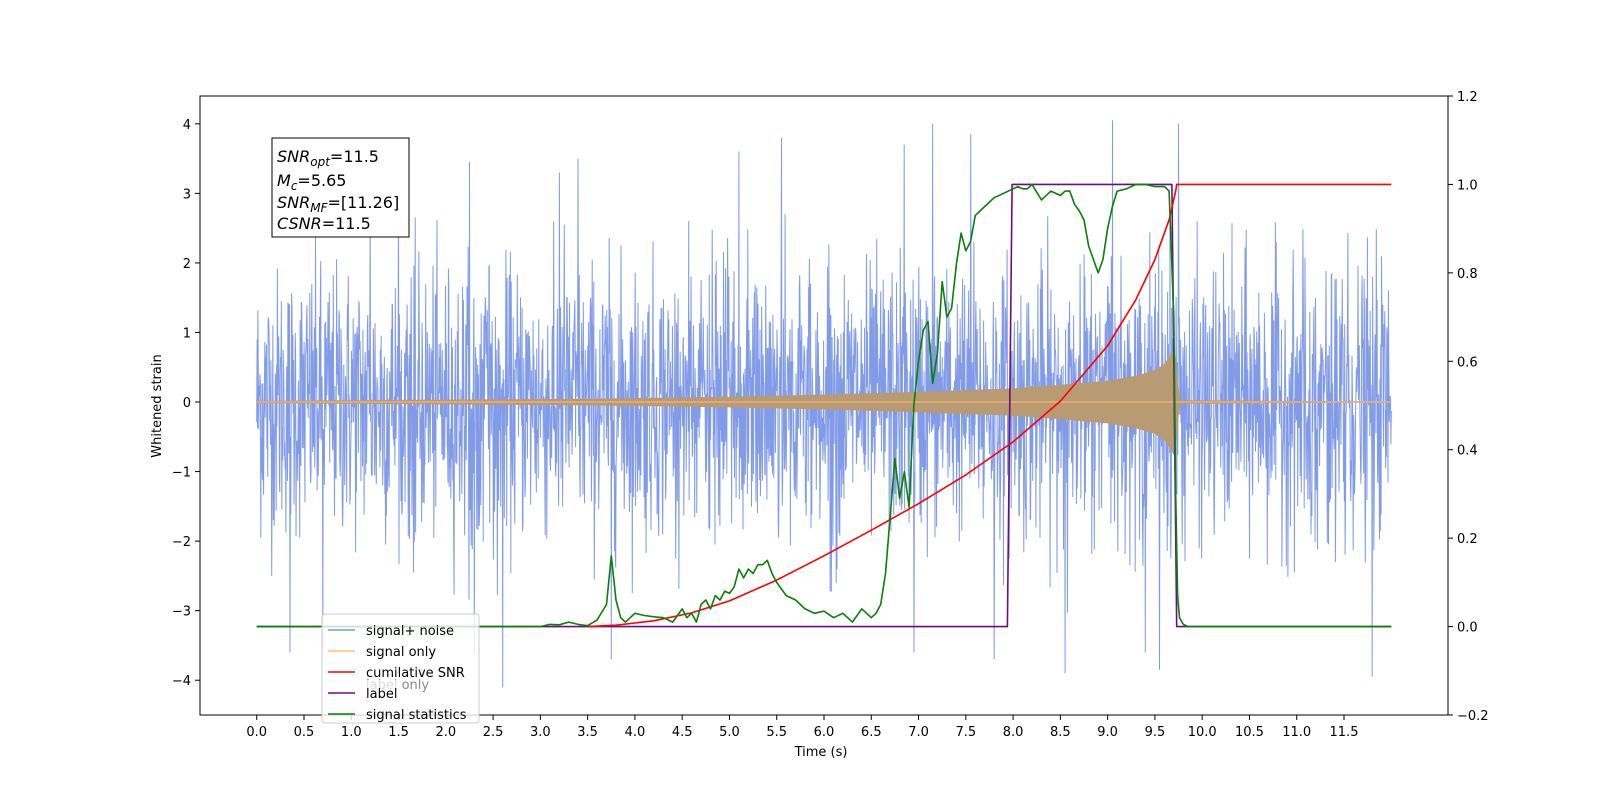  I want to click on x-tick-label: 3.0, so click(540, 732).